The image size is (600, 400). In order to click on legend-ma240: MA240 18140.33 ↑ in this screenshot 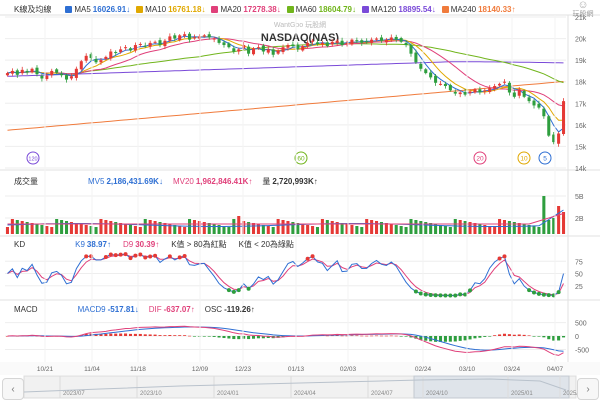, I will do `click(478, 9)`.